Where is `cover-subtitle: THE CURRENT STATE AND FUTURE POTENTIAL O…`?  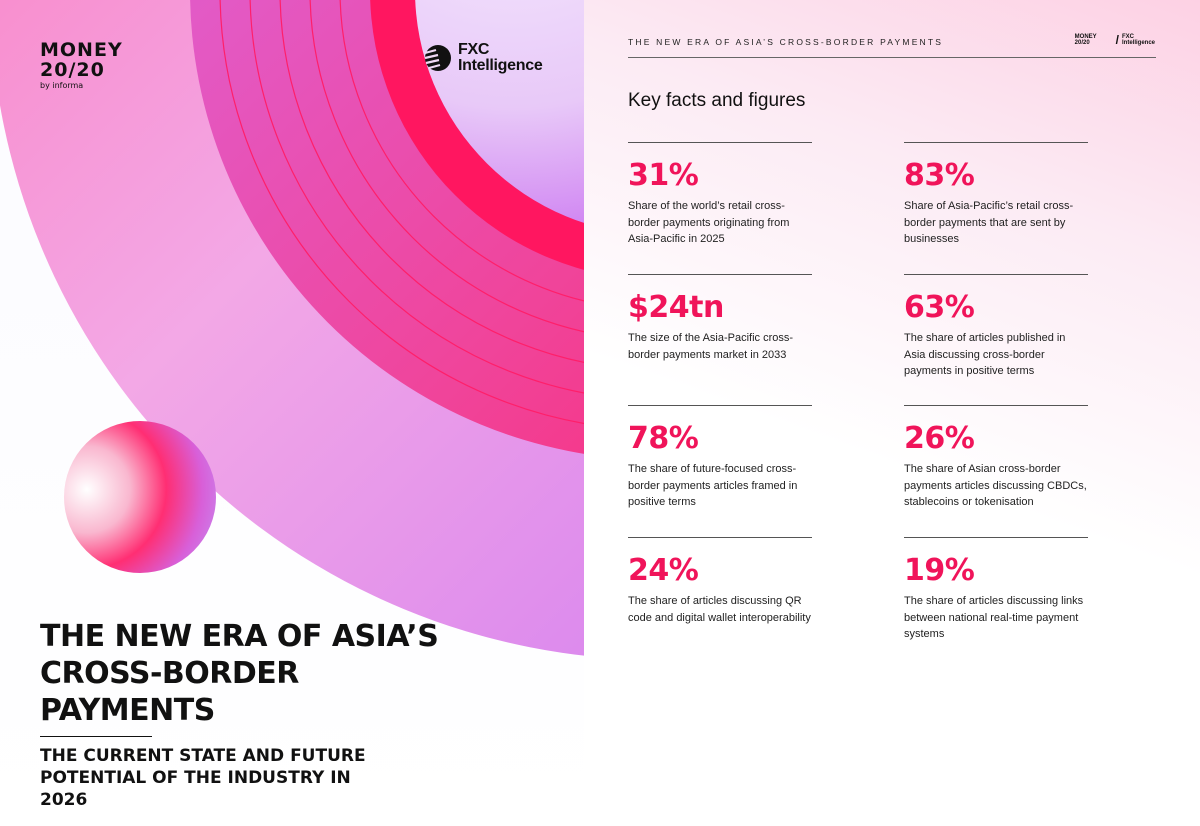
cover-subtitle: THE CURRENT STATE AND FUTURE POTENTIAL O… is located at coordinates (203, 778).